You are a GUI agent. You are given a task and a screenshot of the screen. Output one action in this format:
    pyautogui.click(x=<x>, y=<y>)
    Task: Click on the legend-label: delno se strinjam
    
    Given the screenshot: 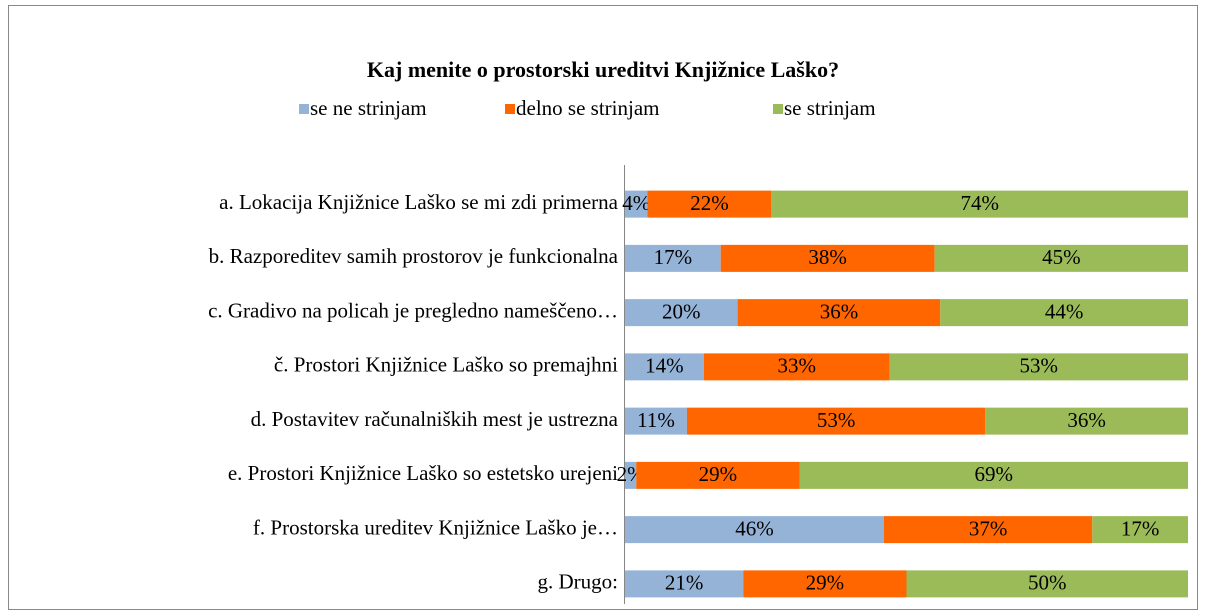 What is the action you would take?
    pyautogui.click(x=587, y=108)
    